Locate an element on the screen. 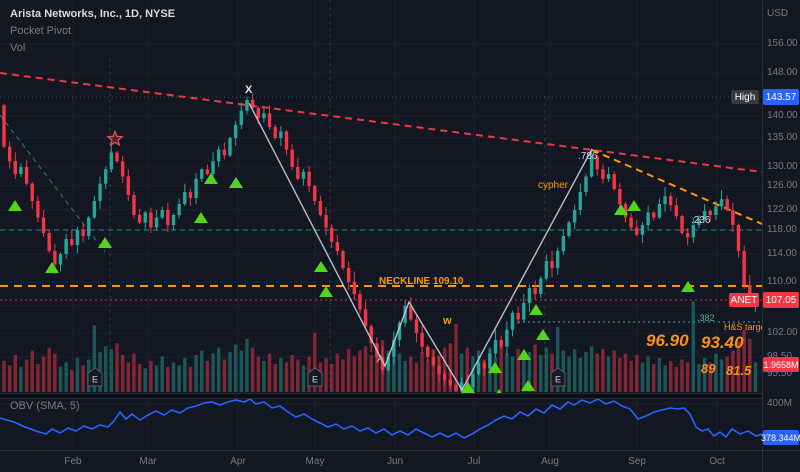 This screenshot has height=472, width=800. price-tick-label: 130.00 is located at coordinates (782, 166).